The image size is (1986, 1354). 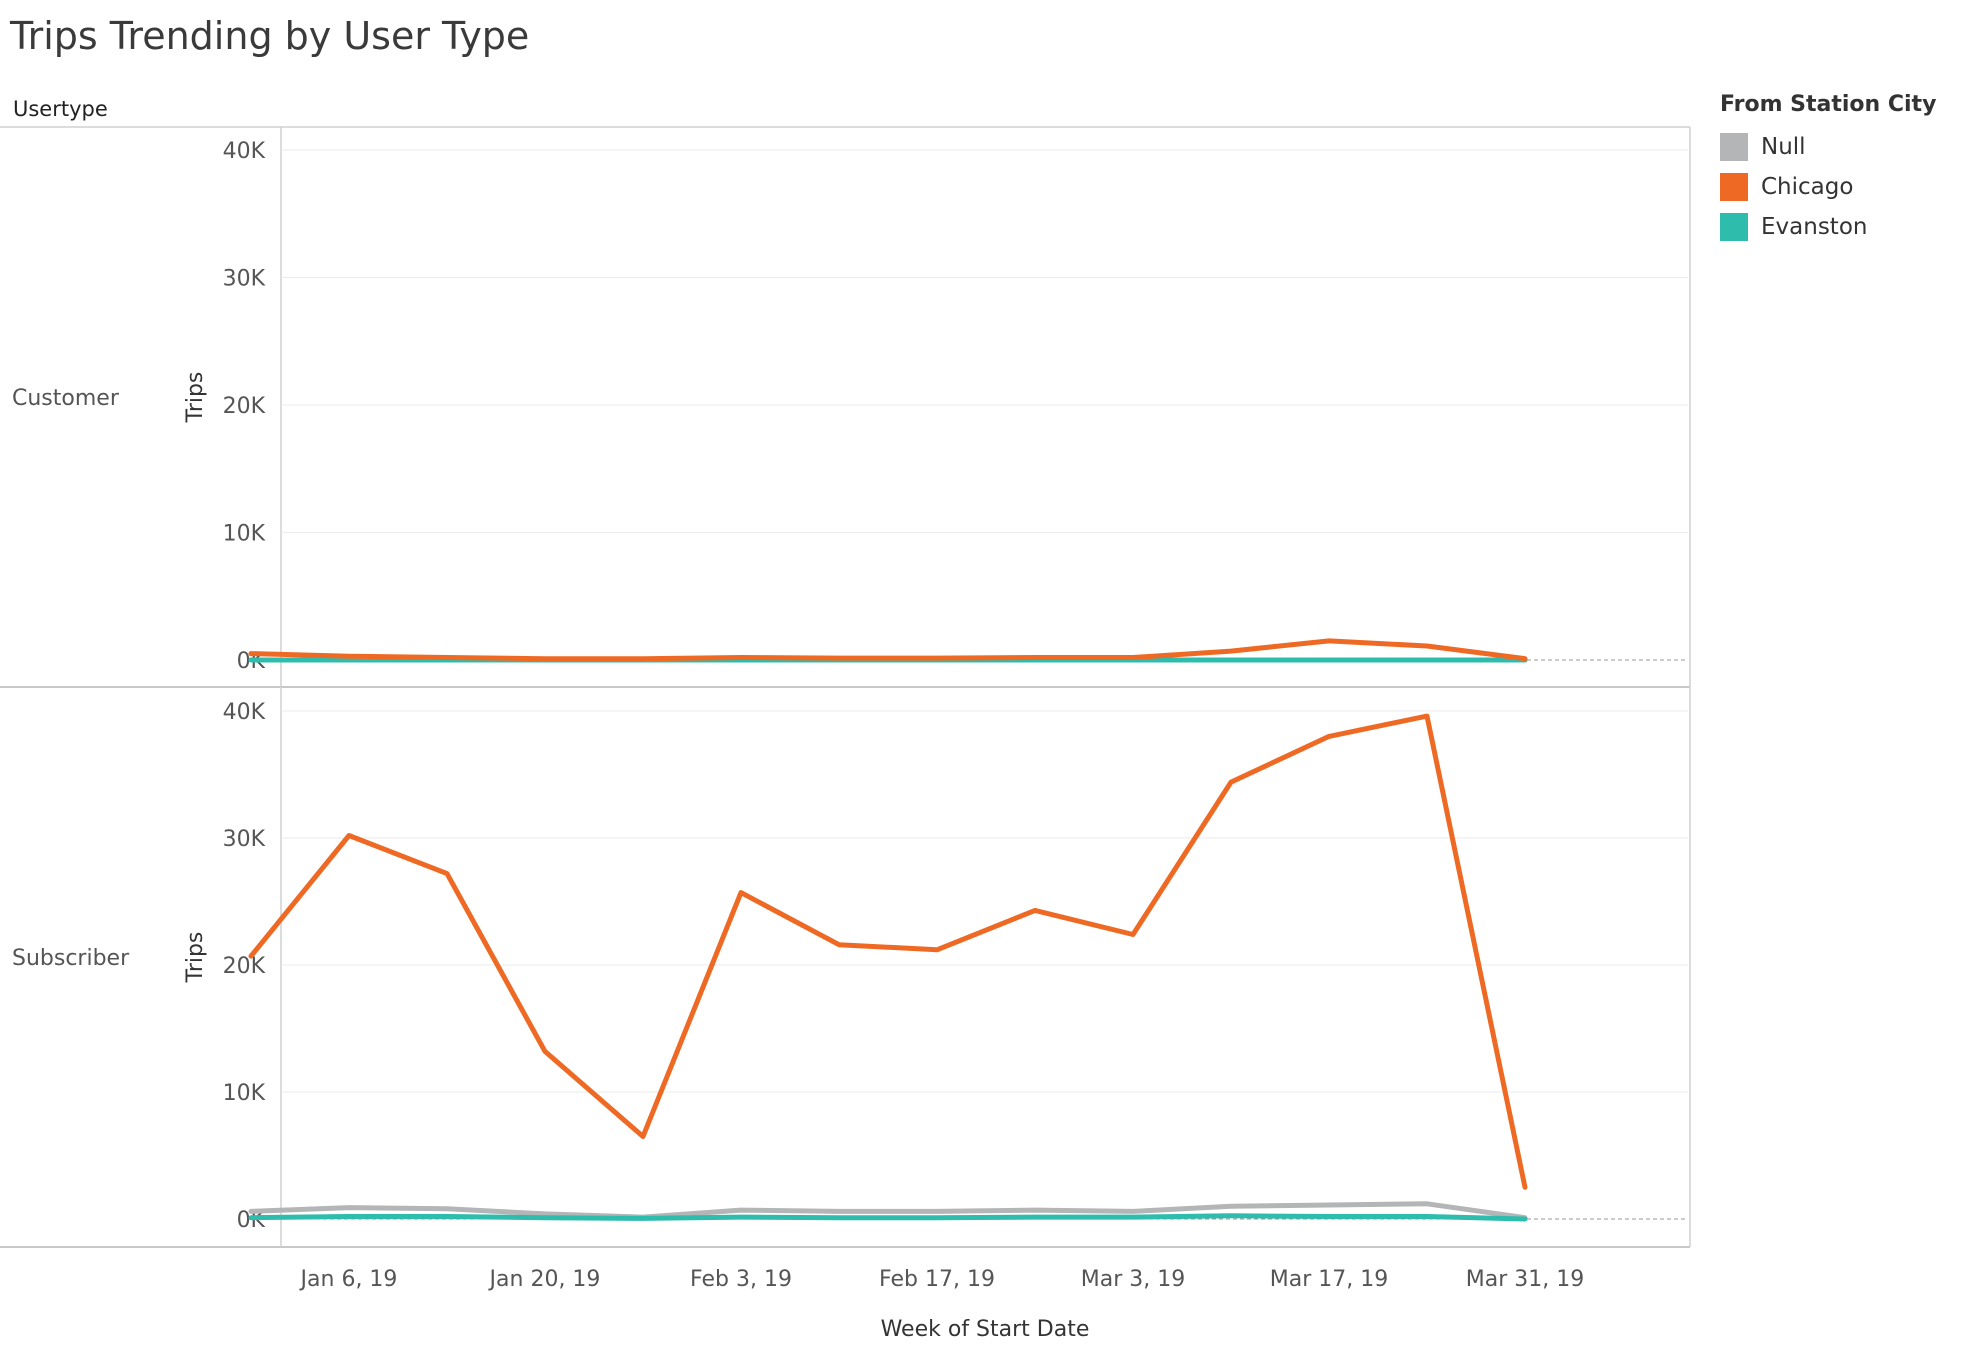 I want to click on y-tick-label-subscriber: 40K, so click(x=244, y=712).